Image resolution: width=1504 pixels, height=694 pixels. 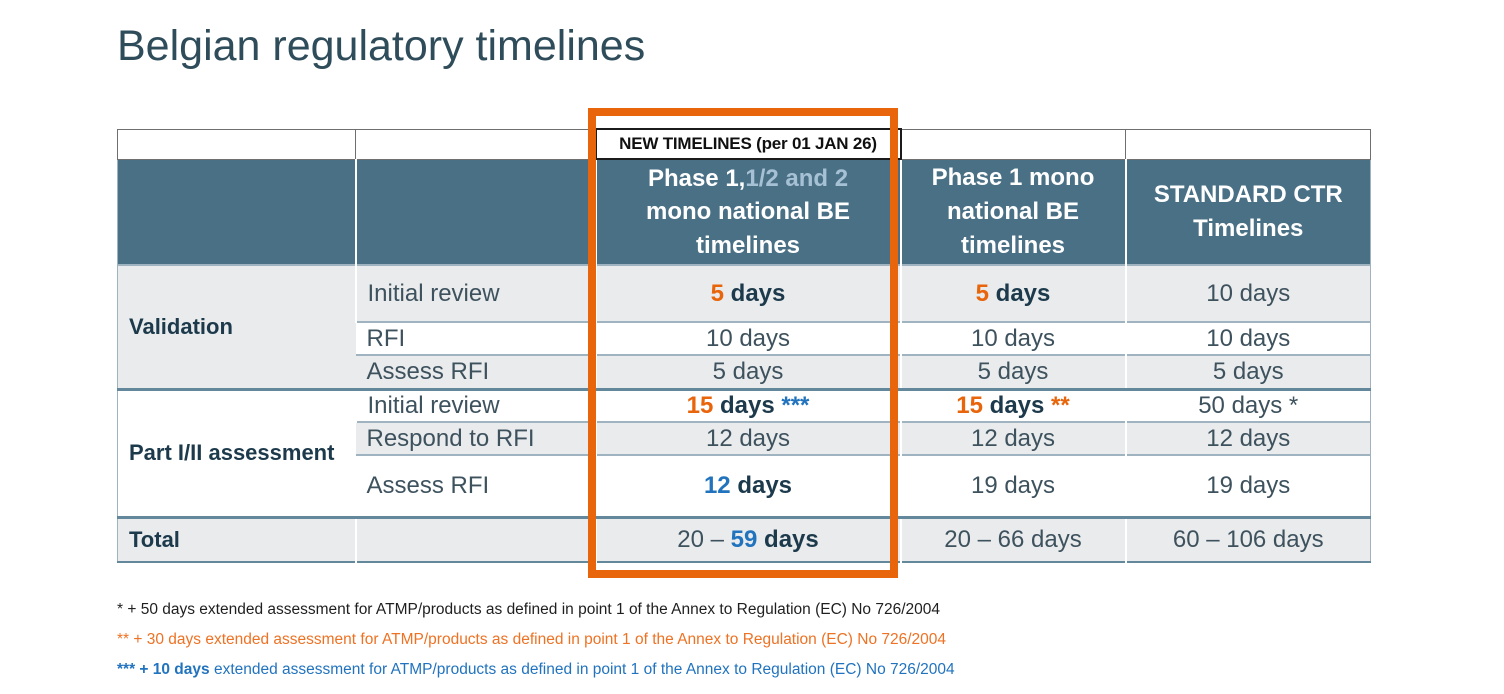 What do you see at coordinates (236, 452) in the screenshot?
I see `group-label-part-i-ii-assessment: Part I/II assessment` at bounding box center [236, 452].